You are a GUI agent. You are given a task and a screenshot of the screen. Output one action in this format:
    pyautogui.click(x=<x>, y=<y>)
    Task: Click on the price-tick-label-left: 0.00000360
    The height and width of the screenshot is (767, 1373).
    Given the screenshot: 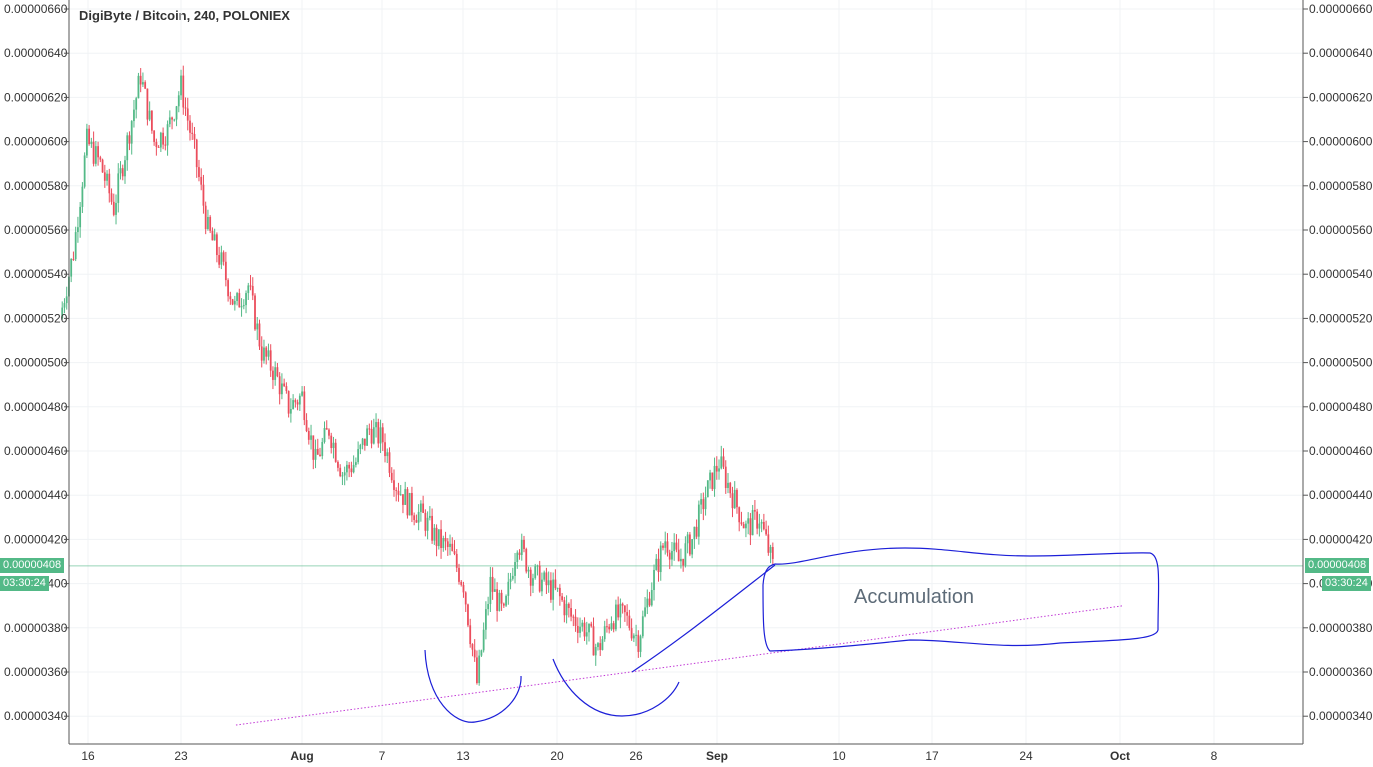 What is the action you would take?
    pyautogui.click(x=36, y=672)
    